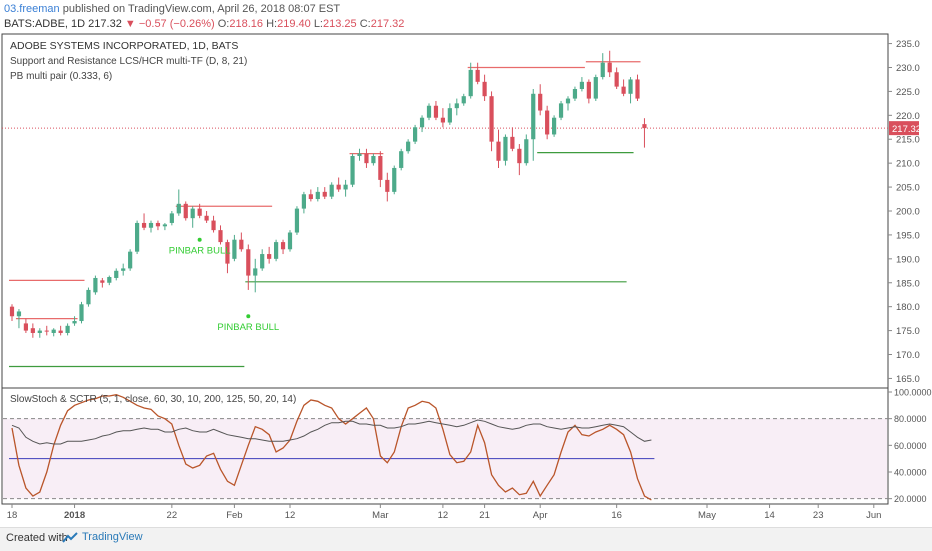 The image size is (932, 551). What do you see at coordinates (112, 537) in the screenshot?
I see `tradingview-link: TradingView` at bounding box center [112, 537].